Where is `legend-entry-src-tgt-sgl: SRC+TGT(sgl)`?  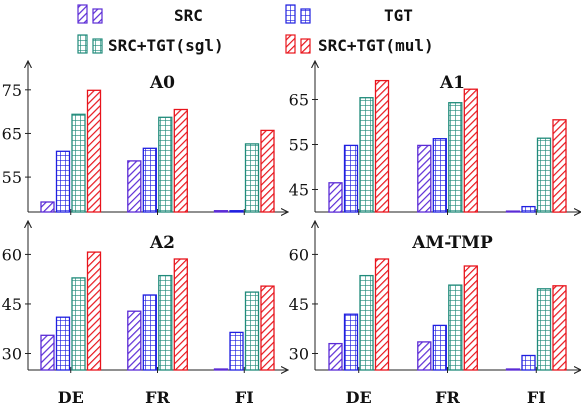
legend-entry-src-tgt-sgl: SRC+TGT(sgl) is located at coordinates (150, 44).